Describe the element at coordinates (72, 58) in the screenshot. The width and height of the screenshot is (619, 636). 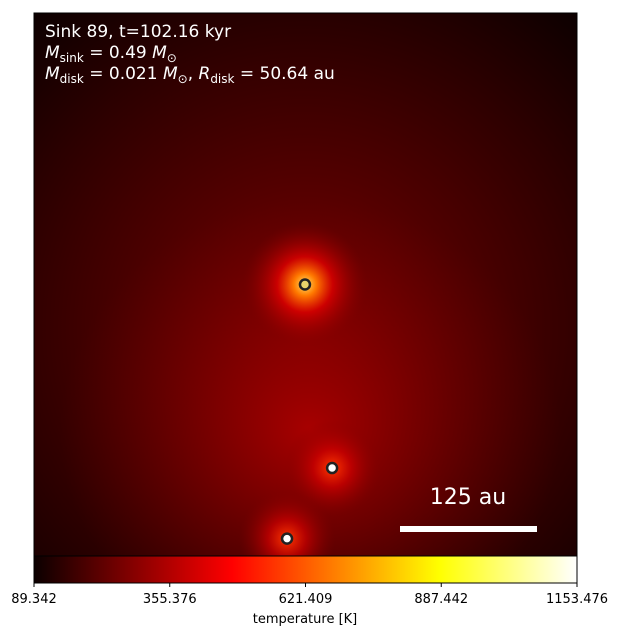
I see `sink-mass-subscript: sink` at that location.